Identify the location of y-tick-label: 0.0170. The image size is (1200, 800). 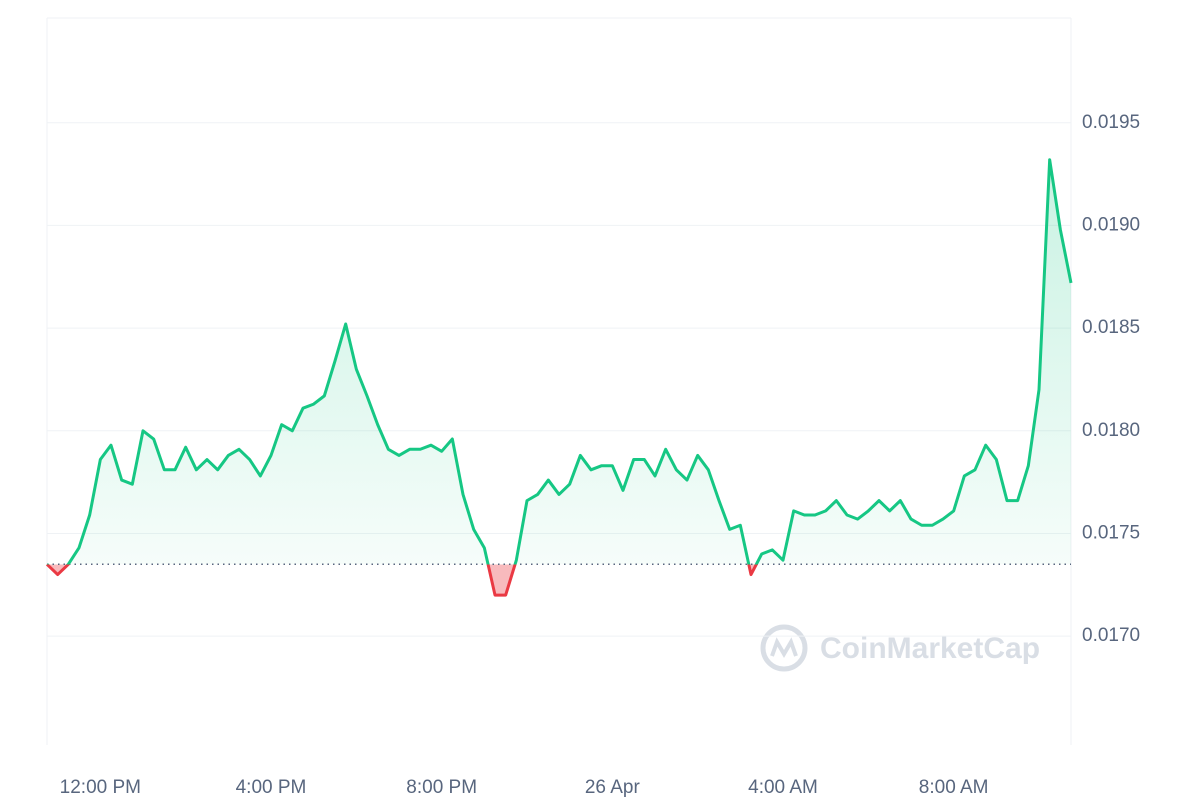
(1111, 635).